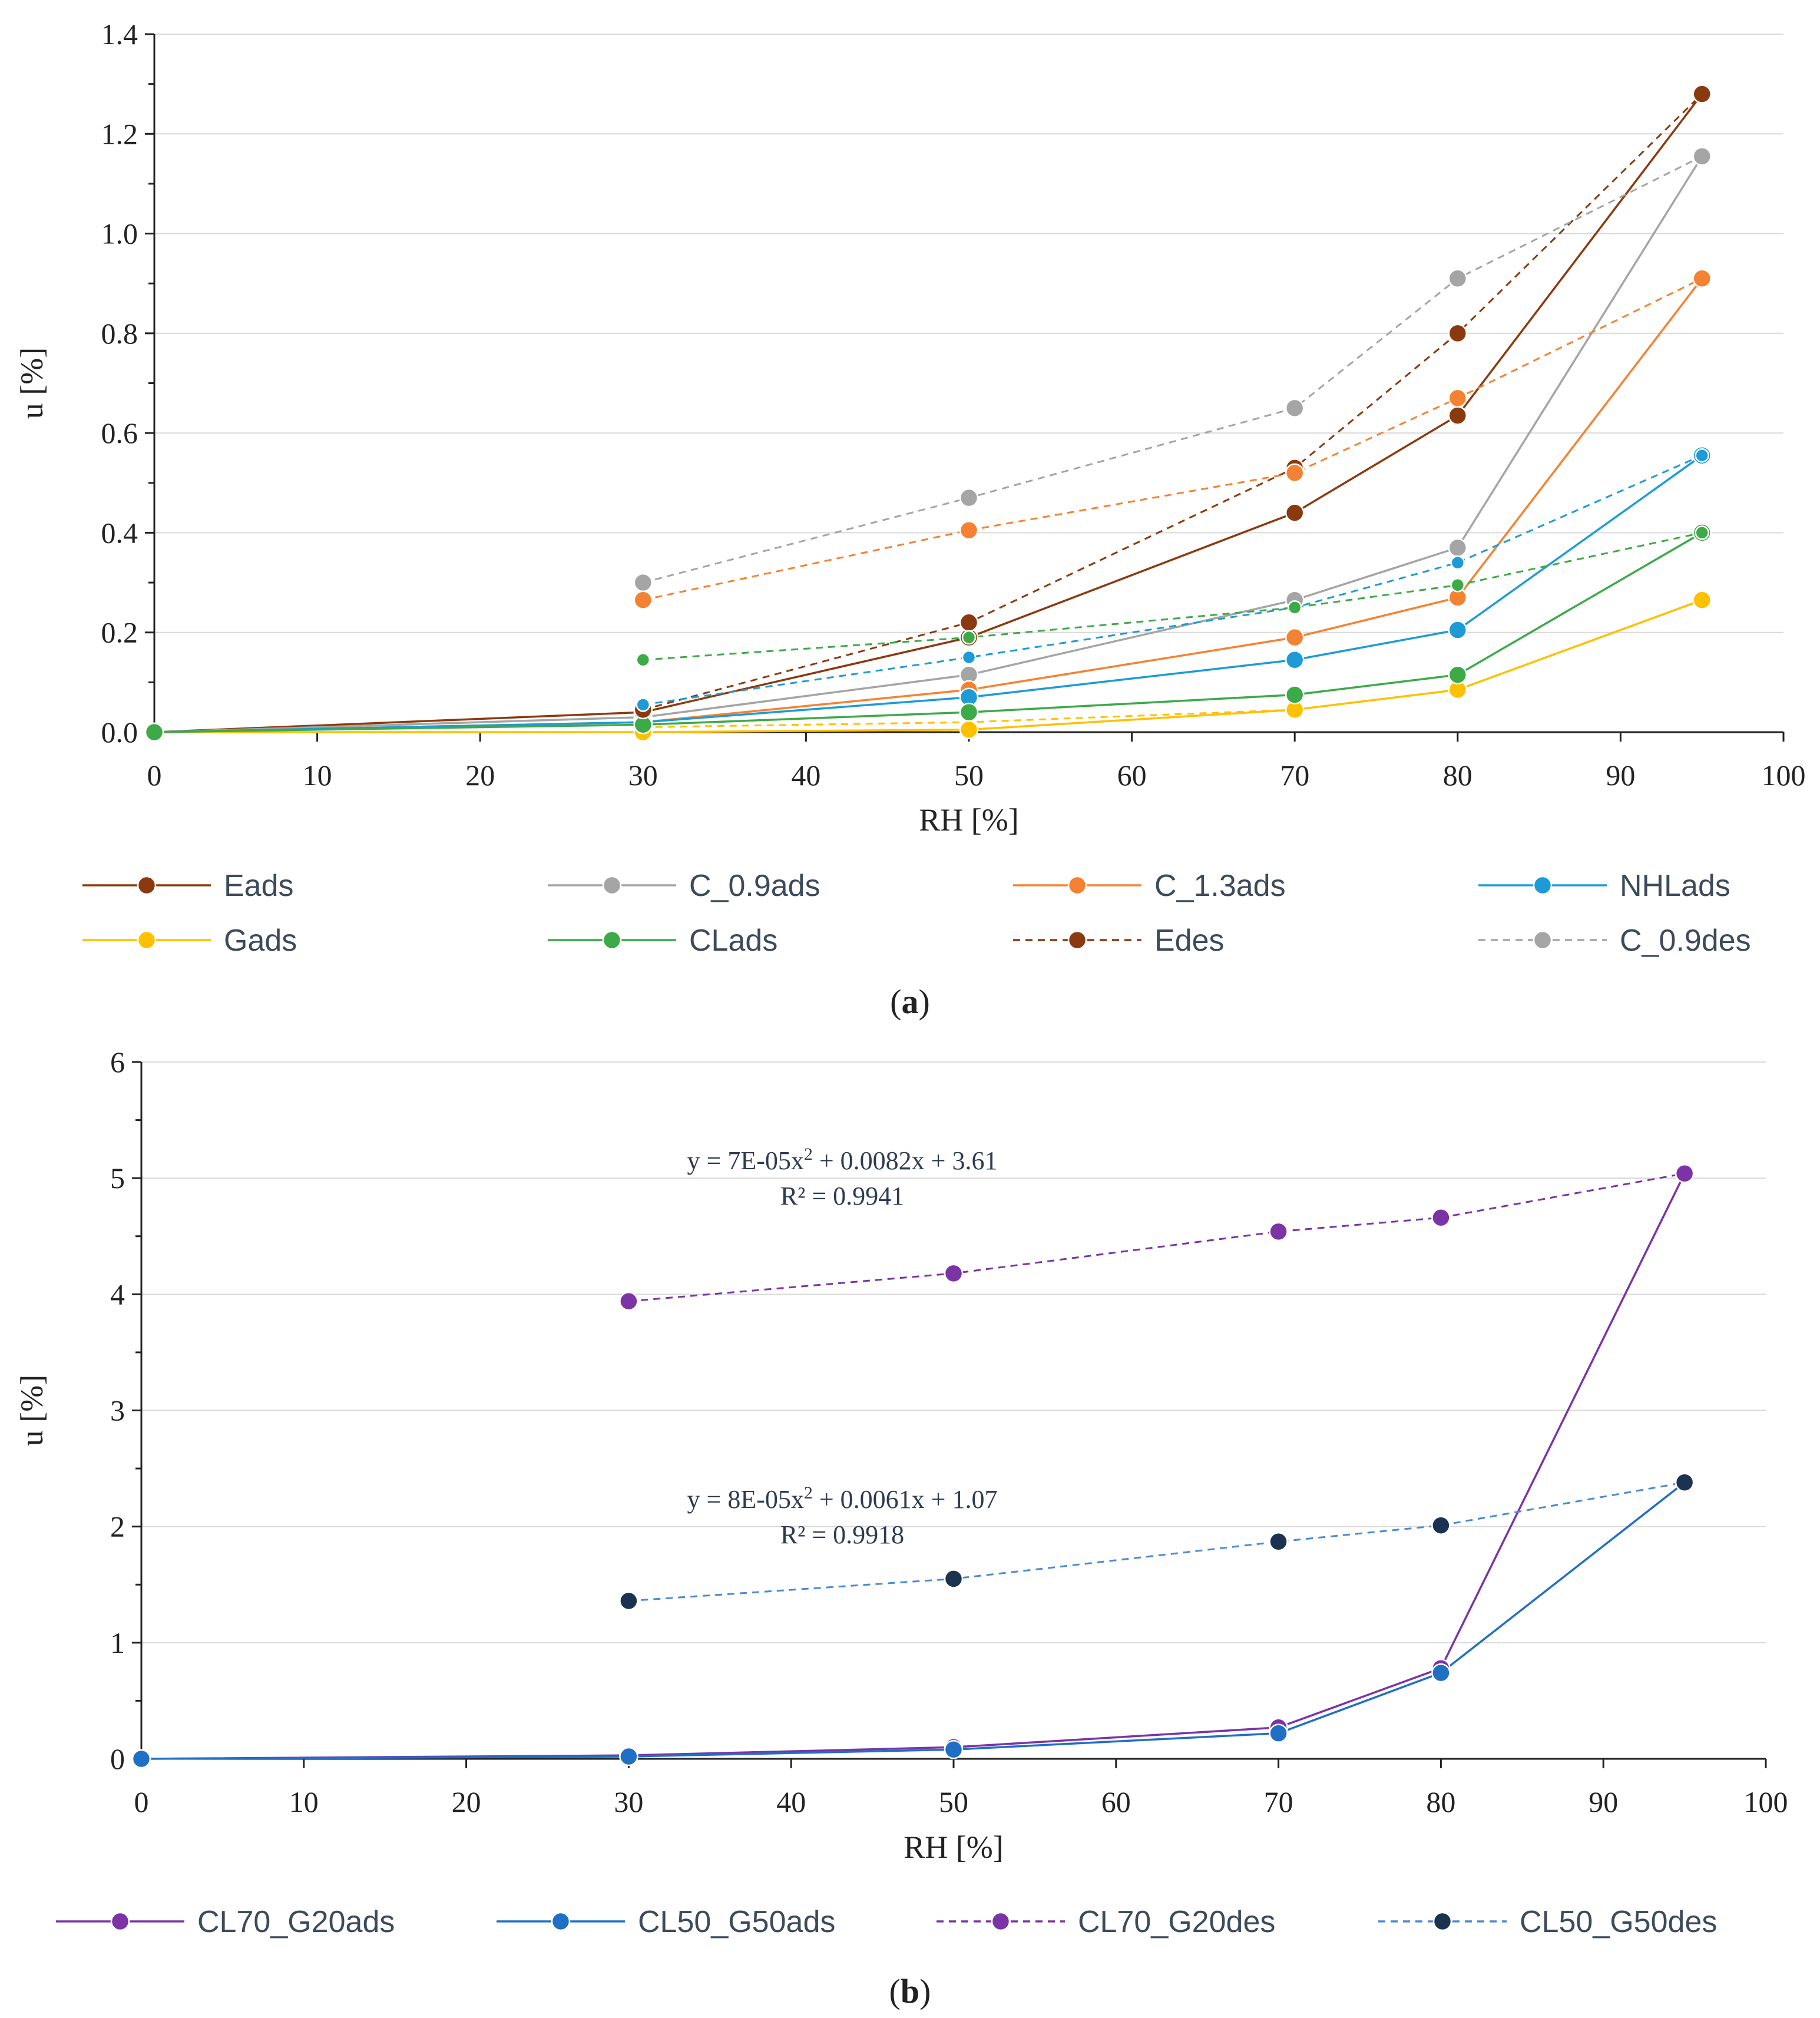 The width and height of the screenshot is (1820, 2018). I want to click on trendline-equation-text: y = 7E-05x2 + 0.0082x + 3.61, so click(842, 1159).